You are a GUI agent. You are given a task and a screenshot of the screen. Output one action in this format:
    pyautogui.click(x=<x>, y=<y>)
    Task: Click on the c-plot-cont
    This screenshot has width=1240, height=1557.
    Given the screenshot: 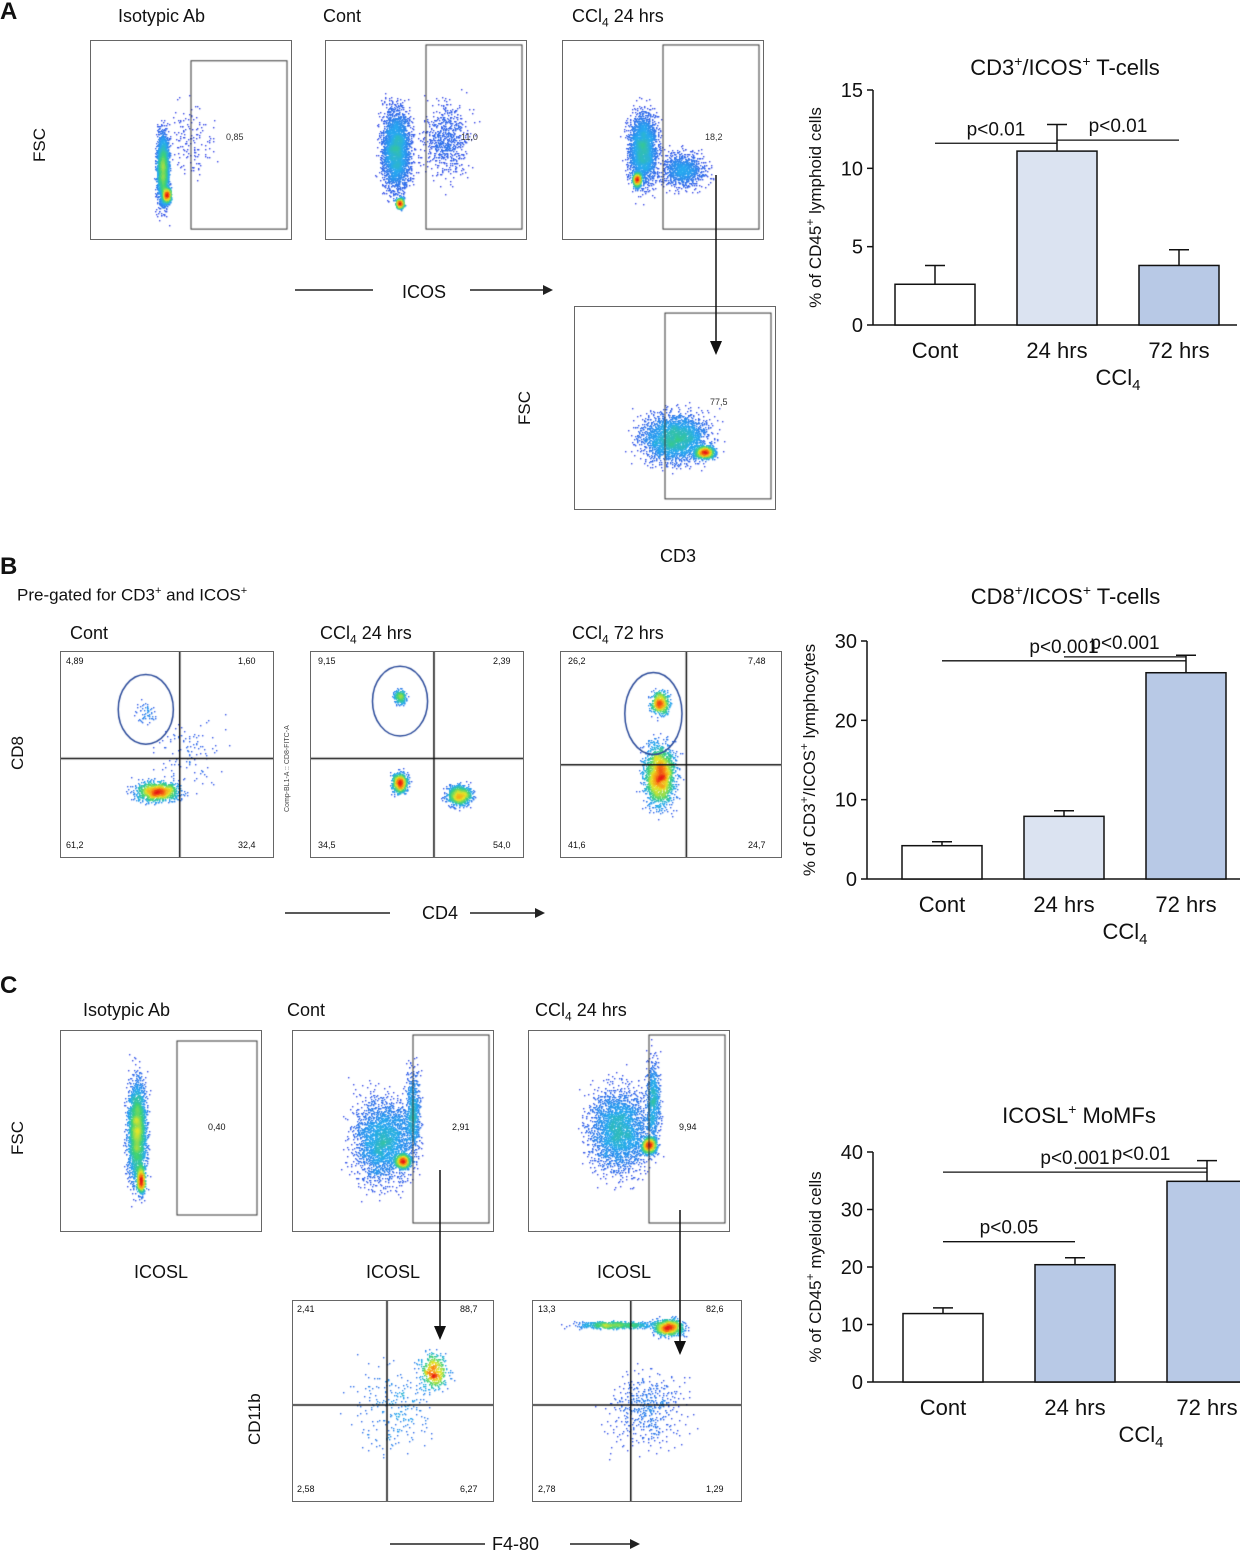 What is the action you would take?
    pyautogui.click(x=393, y=1131)
    